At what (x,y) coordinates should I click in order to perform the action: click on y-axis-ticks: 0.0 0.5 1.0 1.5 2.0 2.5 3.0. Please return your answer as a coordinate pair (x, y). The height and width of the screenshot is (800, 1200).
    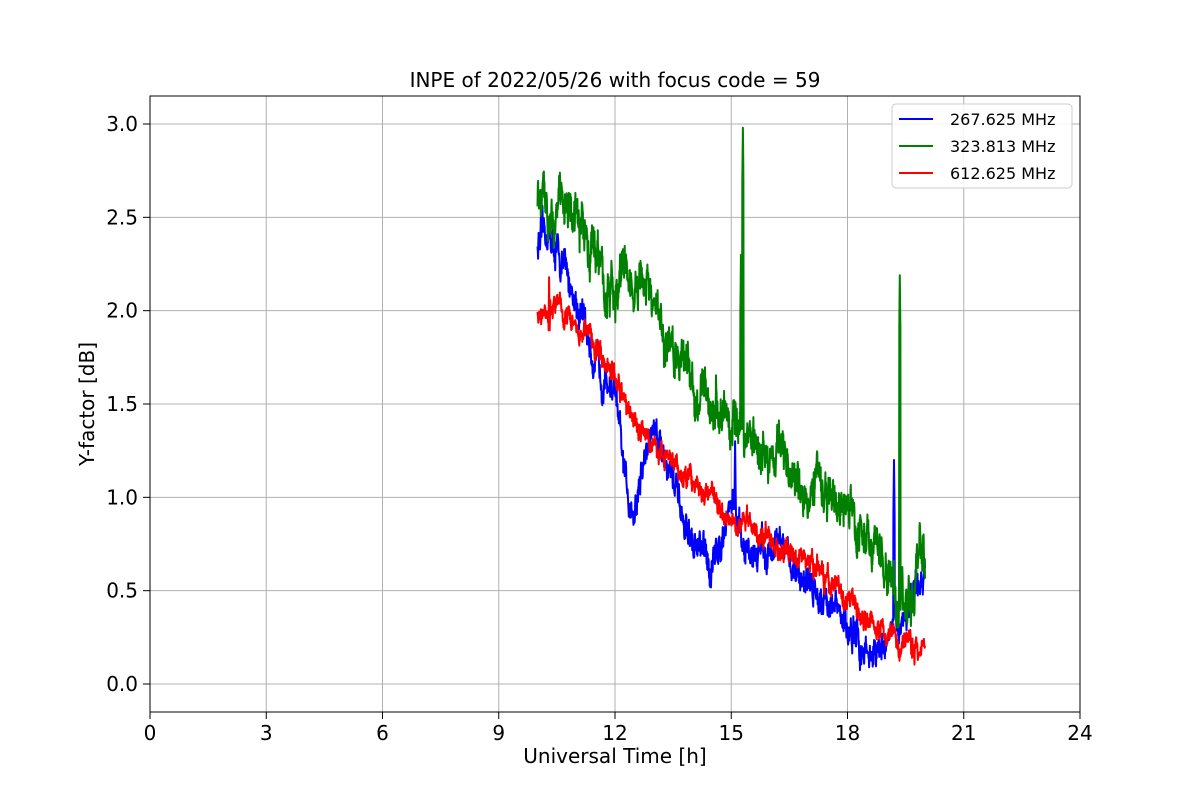
    Looking at the image, I should click on (128, 404).